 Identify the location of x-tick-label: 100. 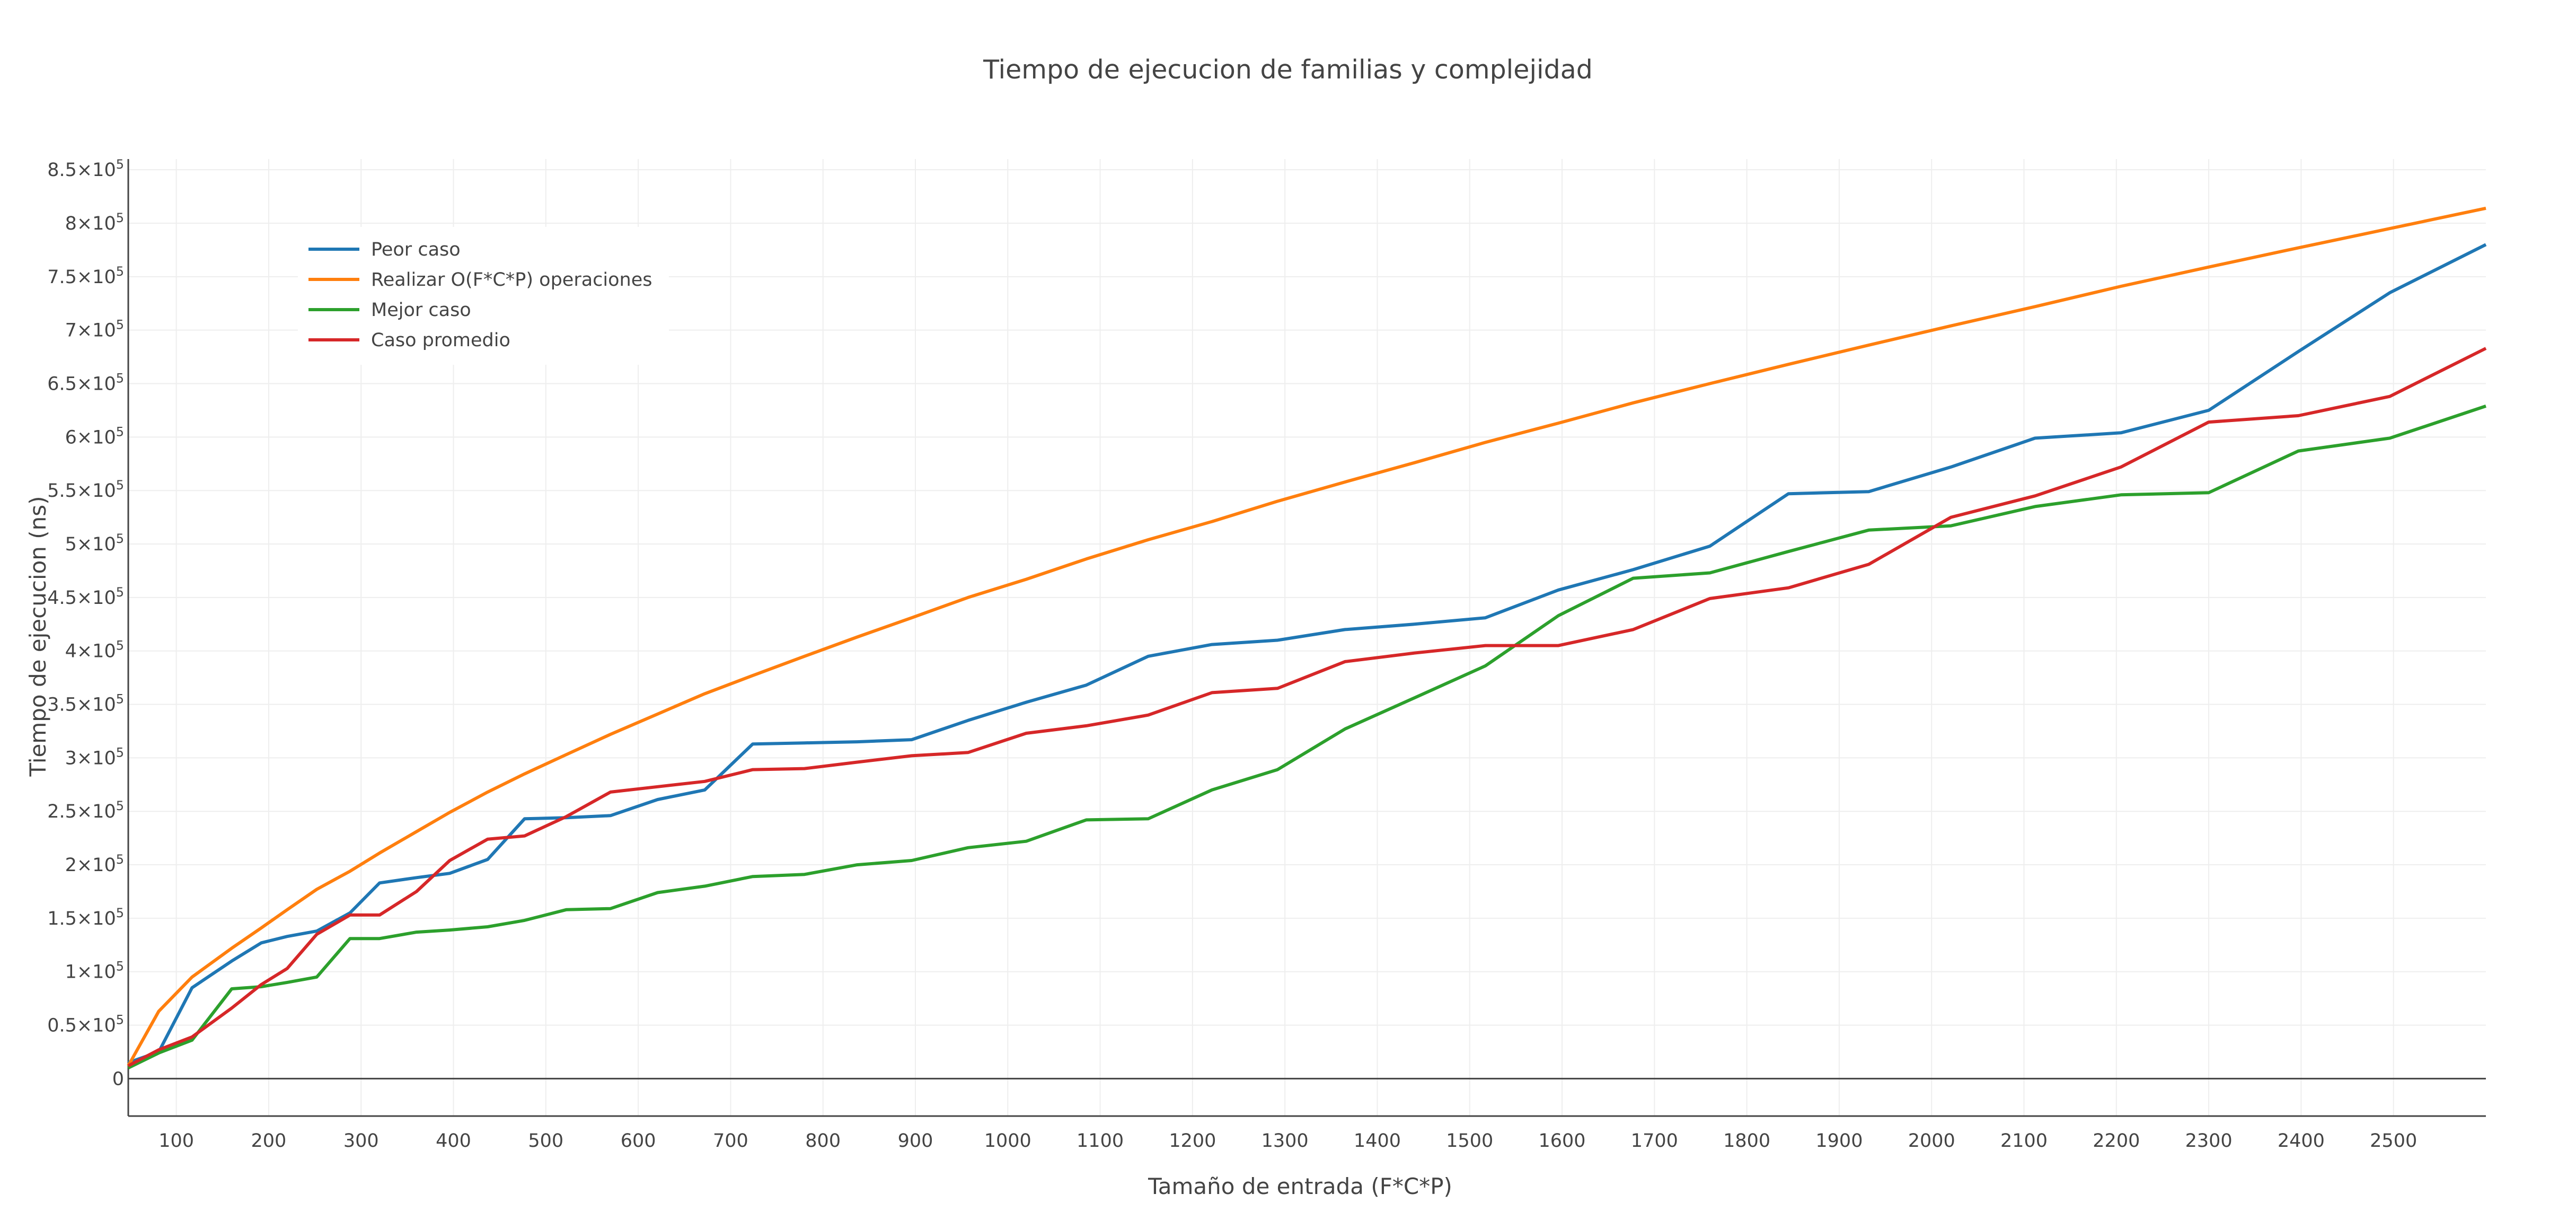
(176, 1141).